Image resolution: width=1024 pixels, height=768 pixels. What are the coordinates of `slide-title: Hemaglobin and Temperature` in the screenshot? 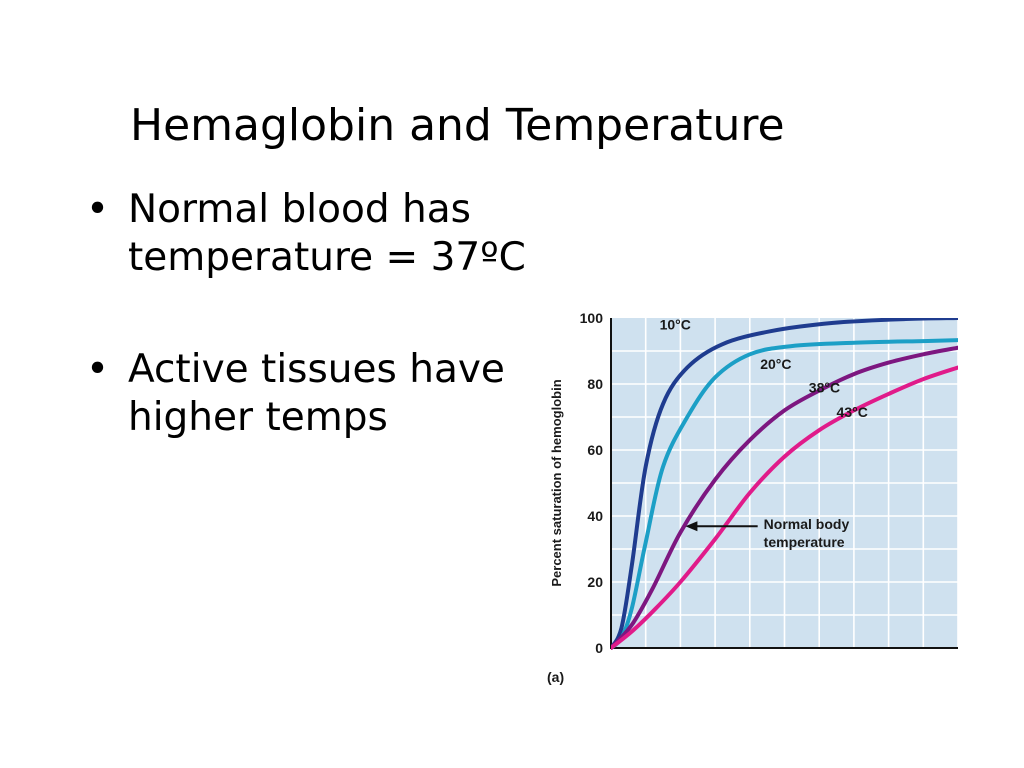 It's located at (457, 125).